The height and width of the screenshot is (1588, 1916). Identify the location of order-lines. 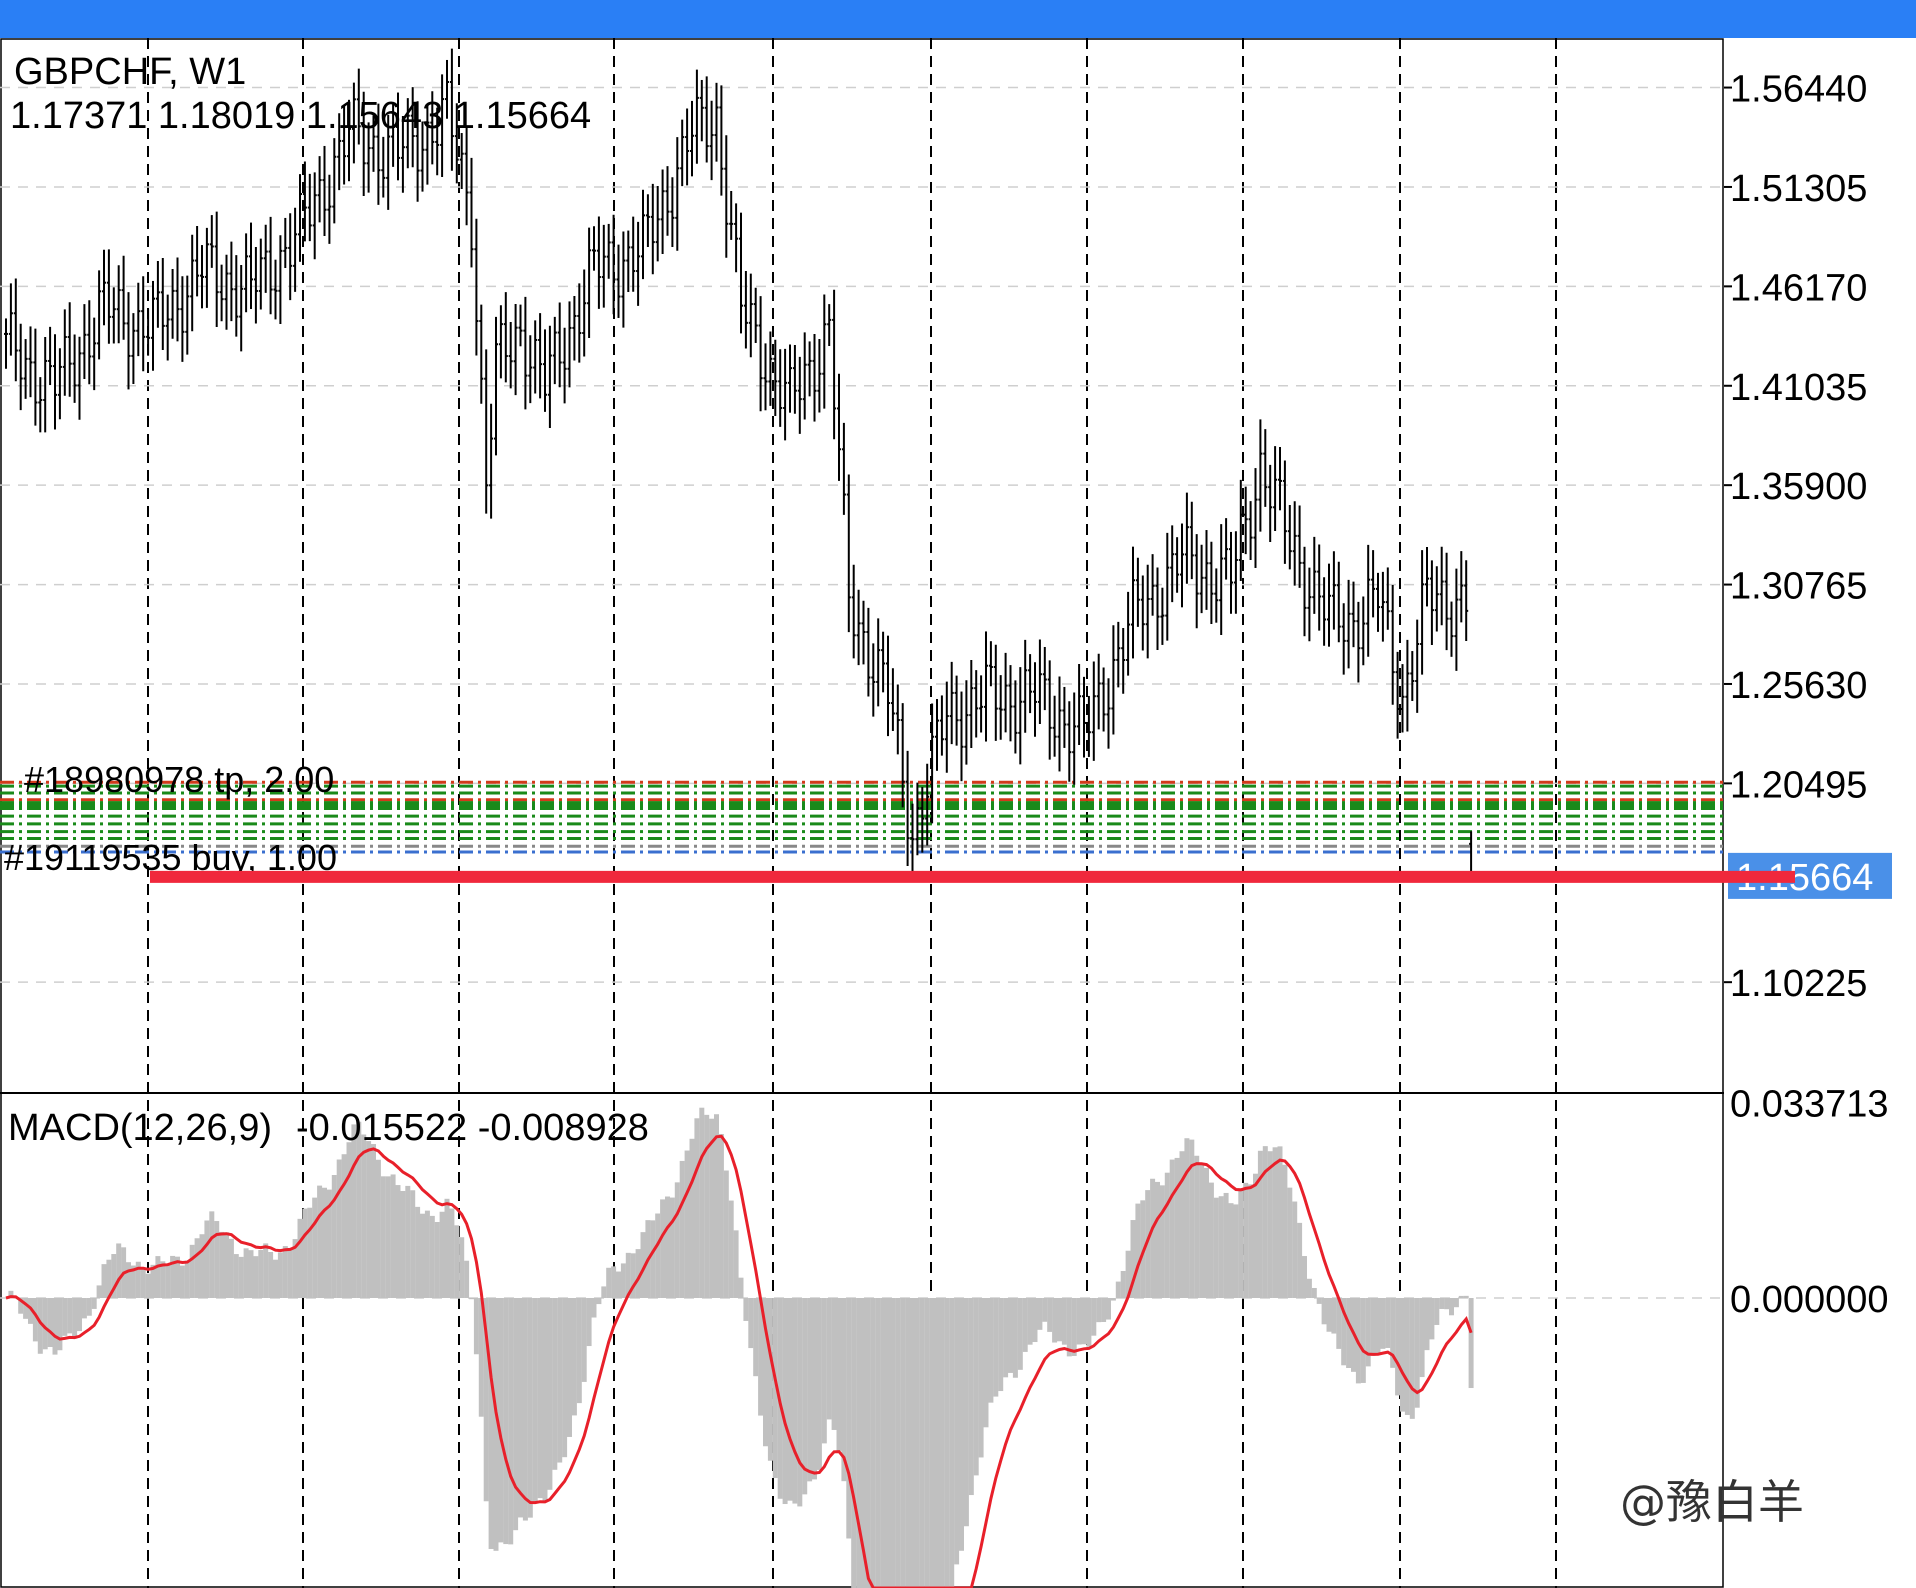
(862, 817).